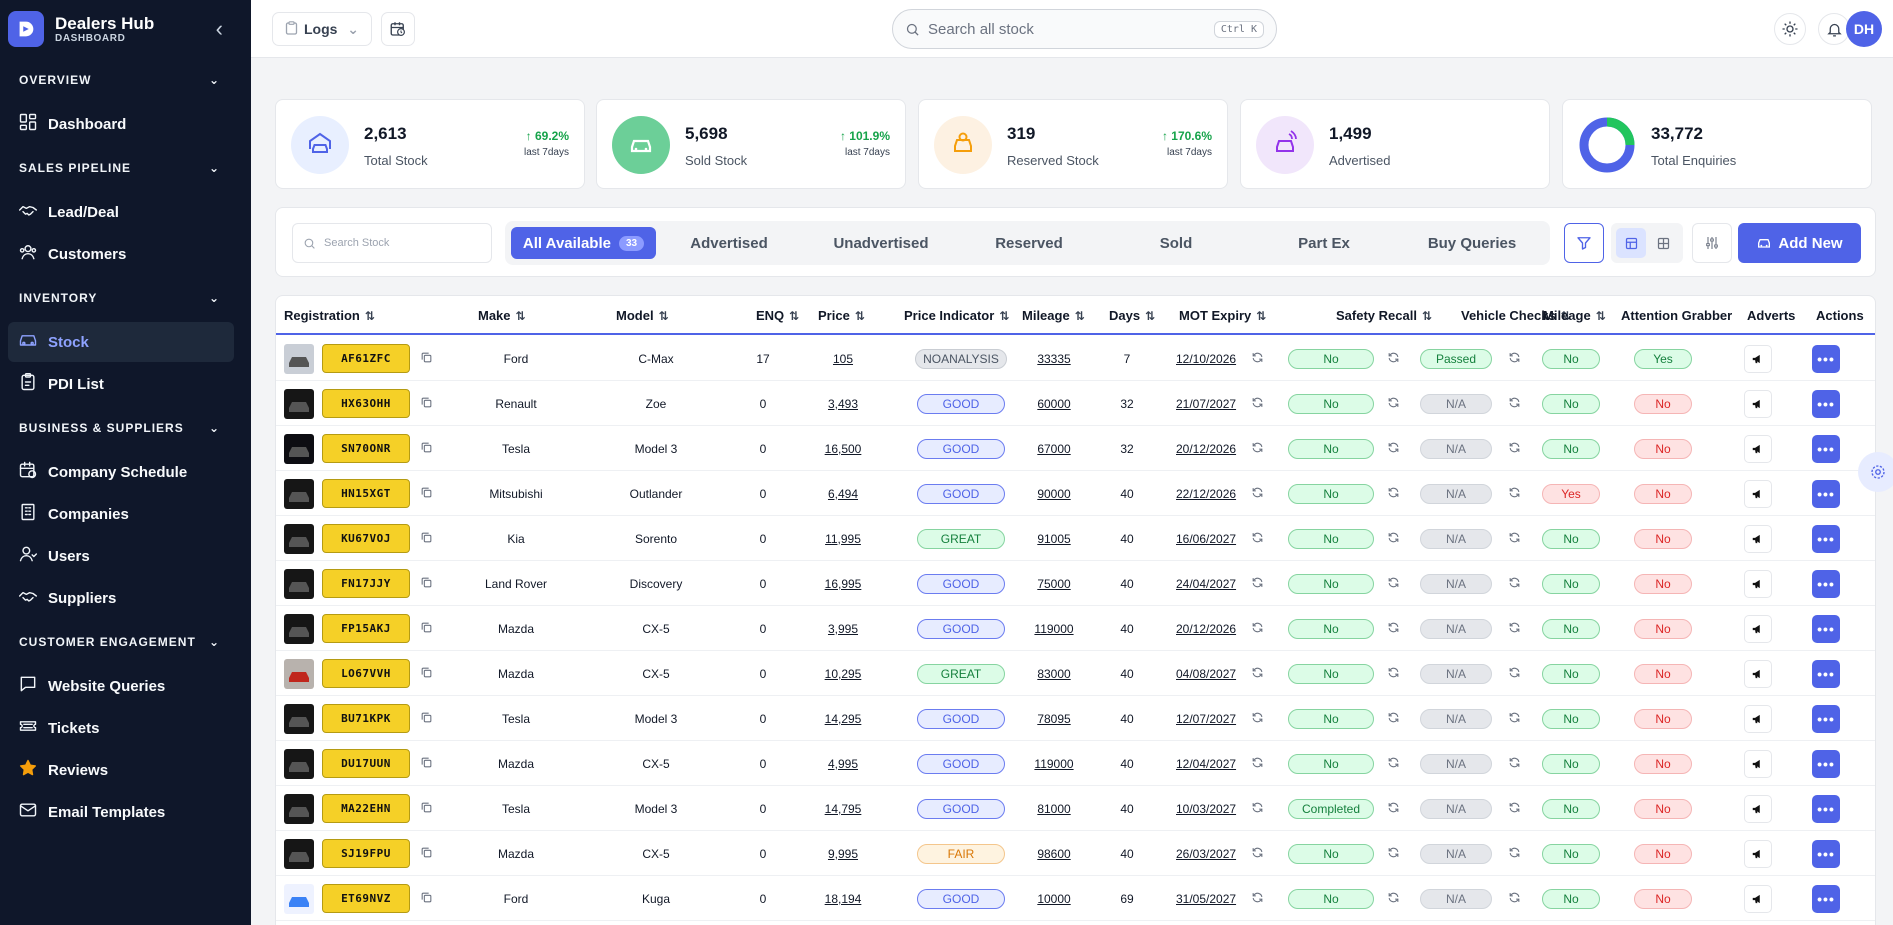 The image size is (1893, 925). I want to click on sidebar-item-customers: Customers, so click(121, 254).